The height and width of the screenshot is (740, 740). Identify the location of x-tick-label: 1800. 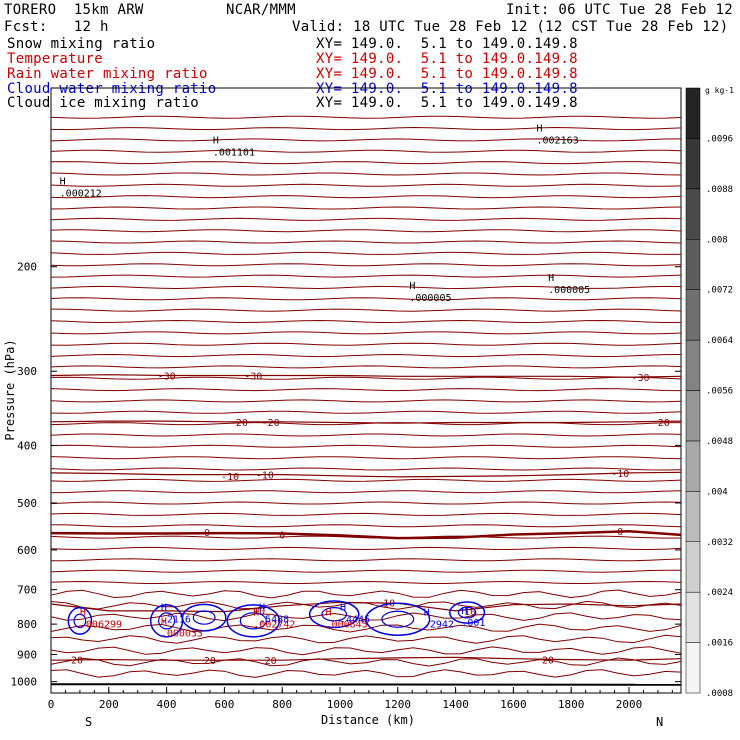
(571, 704).